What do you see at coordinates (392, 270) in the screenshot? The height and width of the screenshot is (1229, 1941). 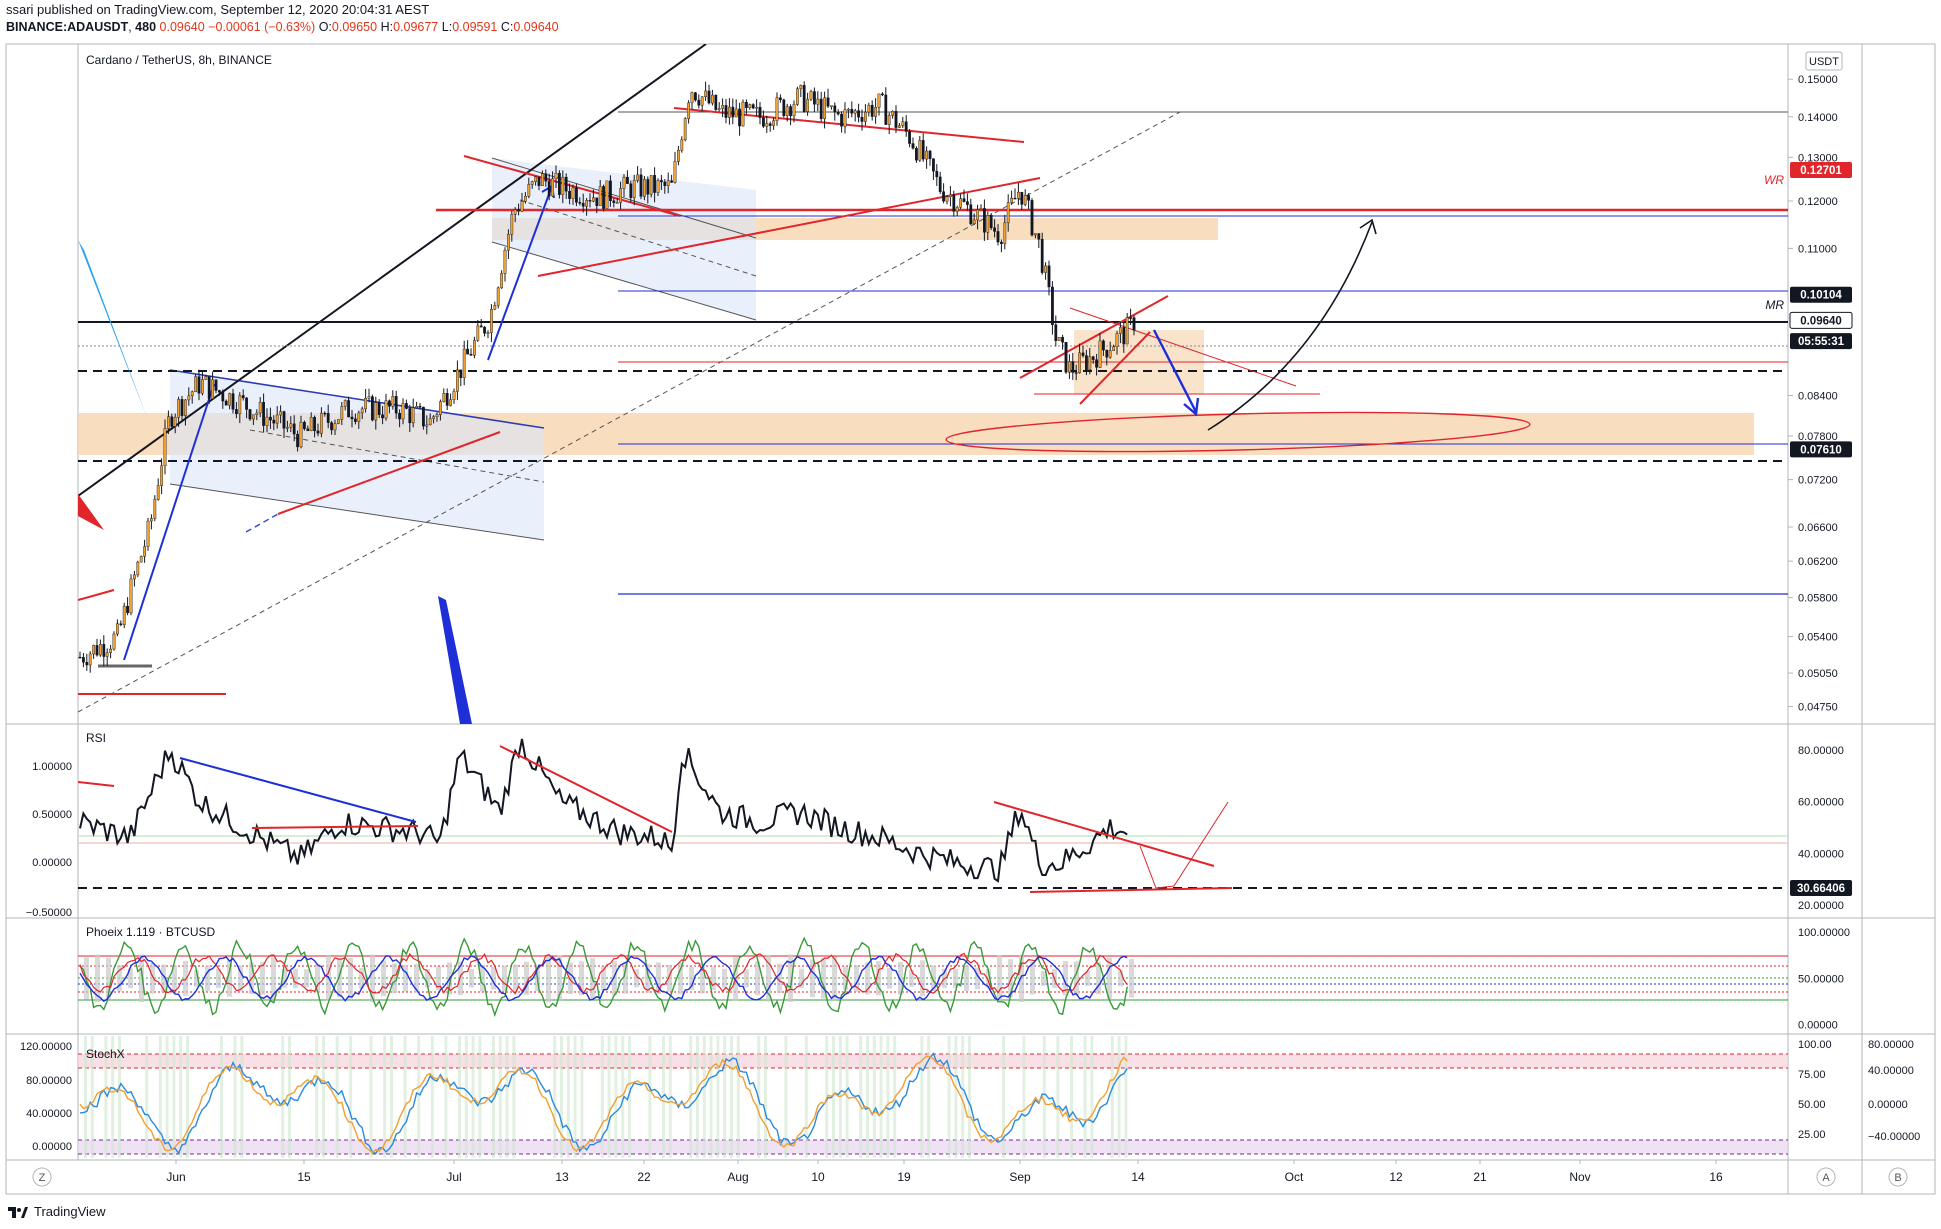 I see `trend-line-black` at bounding box center [392, 270].